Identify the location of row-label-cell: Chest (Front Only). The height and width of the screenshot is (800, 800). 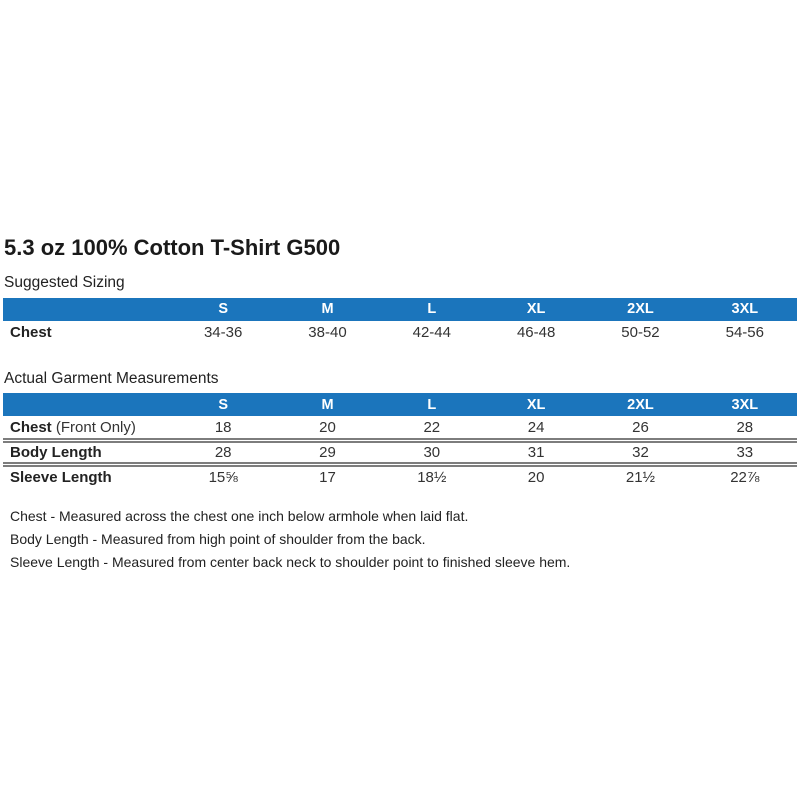
(87, 428).